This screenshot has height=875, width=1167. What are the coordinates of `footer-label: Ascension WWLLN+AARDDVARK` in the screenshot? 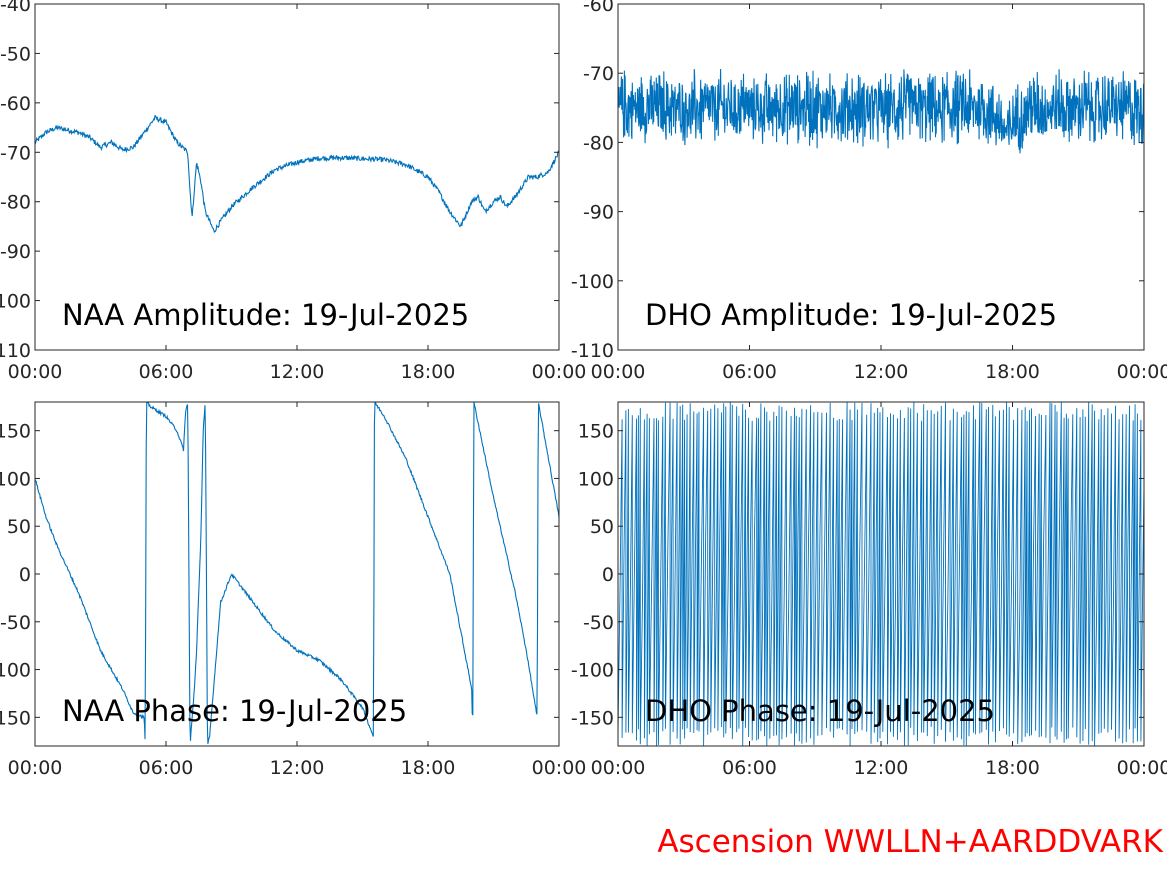 It's located at (910, 842).